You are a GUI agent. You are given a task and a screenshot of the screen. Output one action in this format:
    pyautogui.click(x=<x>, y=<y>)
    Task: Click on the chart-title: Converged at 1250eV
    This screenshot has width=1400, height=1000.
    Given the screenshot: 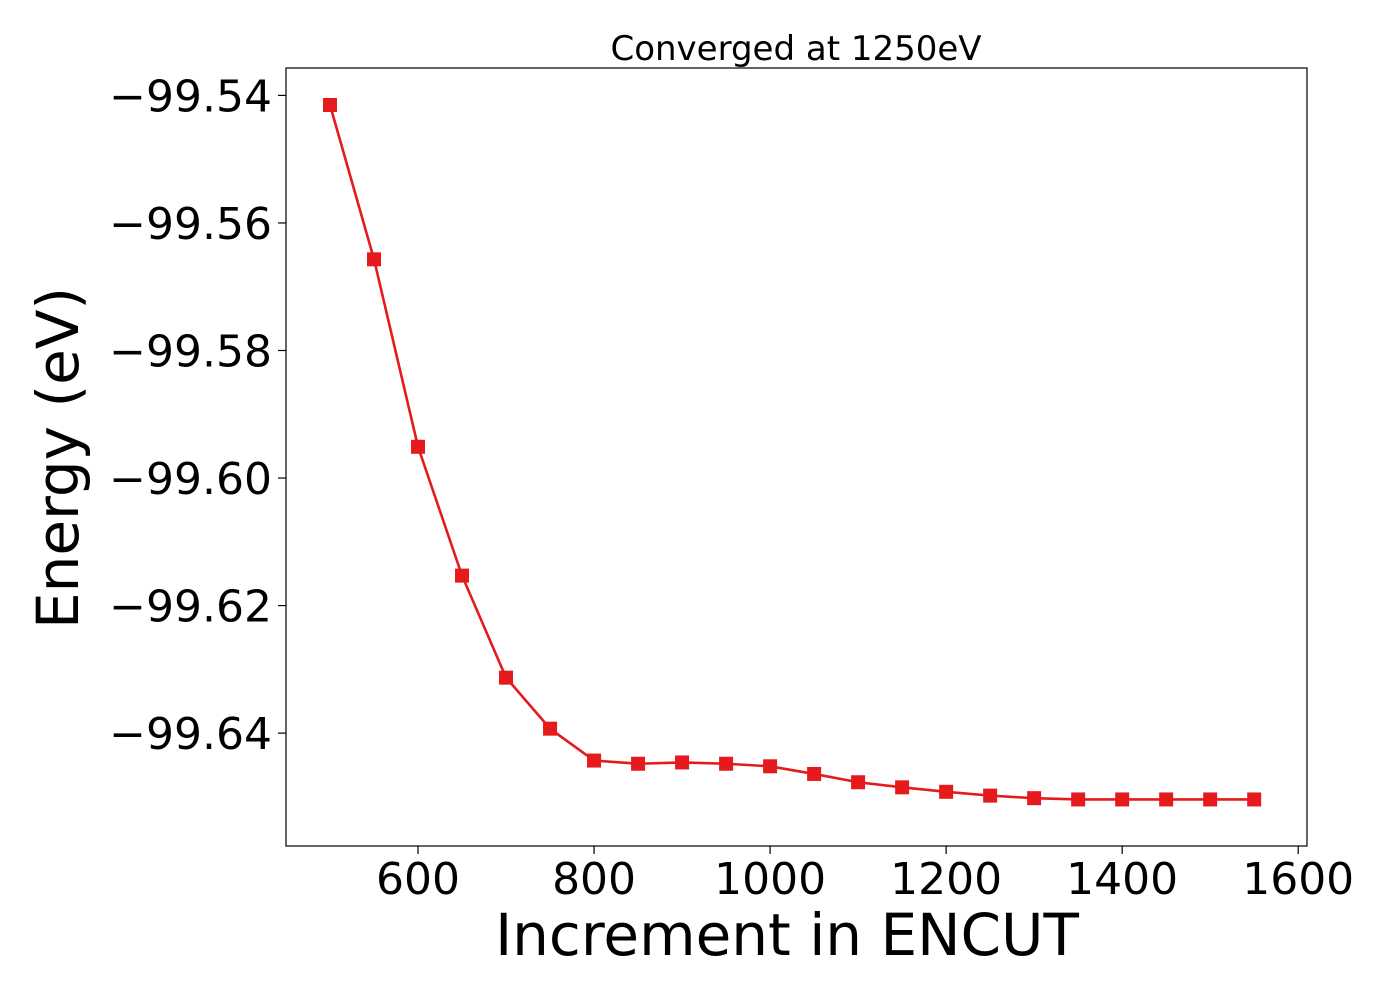 What is the action you would take?
    pyautogui.click(x=795, y=49)
    